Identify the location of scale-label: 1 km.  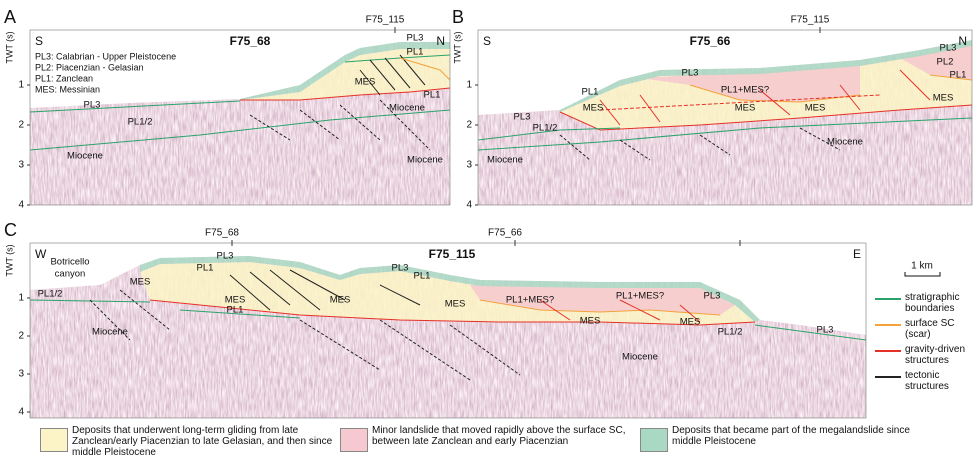
(922, 266).